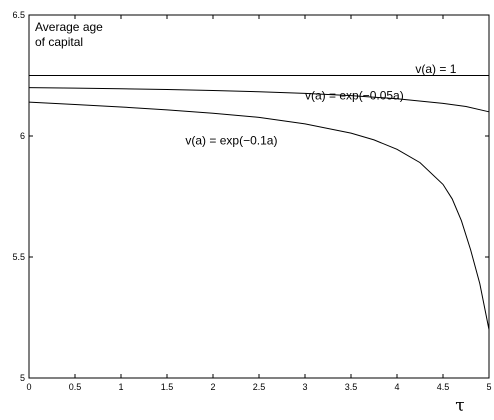  What do you see at coordinates (75, 387) in the screenshot?
I see `x-tick-label: 0.5` at bounding box center [75, 387].